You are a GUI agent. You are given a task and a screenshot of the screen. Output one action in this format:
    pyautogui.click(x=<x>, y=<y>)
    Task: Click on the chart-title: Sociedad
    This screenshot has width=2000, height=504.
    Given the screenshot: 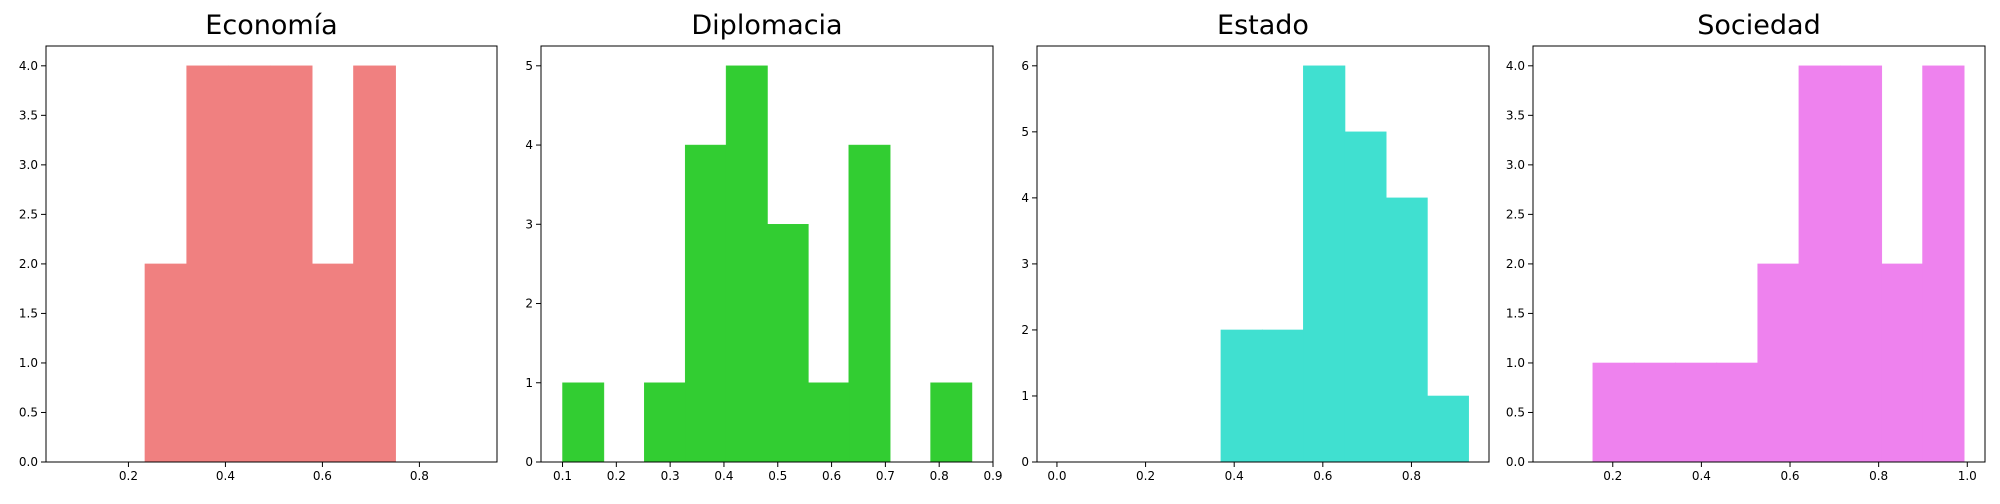 What is the action you would take?
    pyautogui.click(x=1758, y=25)
    